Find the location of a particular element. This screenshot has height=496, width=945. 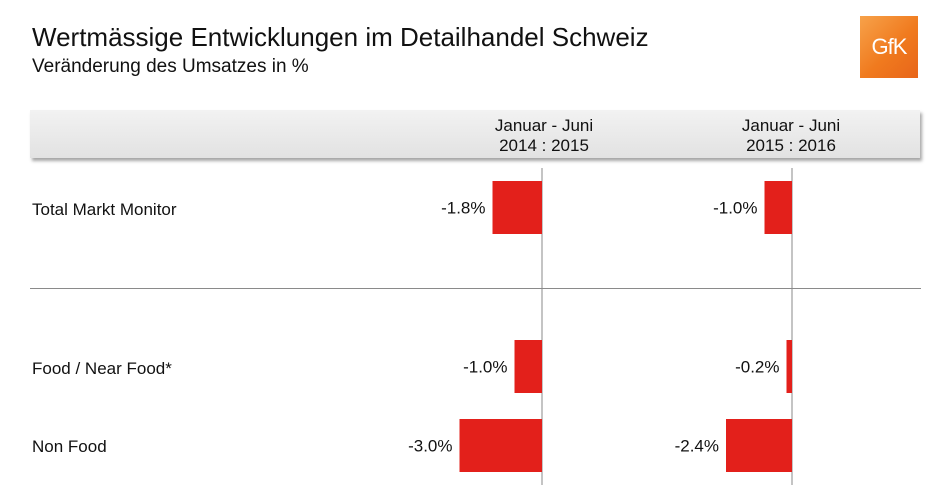

column-header-1: Januar - Juni 2014 : 2015 is located at coordinates (544, 136).